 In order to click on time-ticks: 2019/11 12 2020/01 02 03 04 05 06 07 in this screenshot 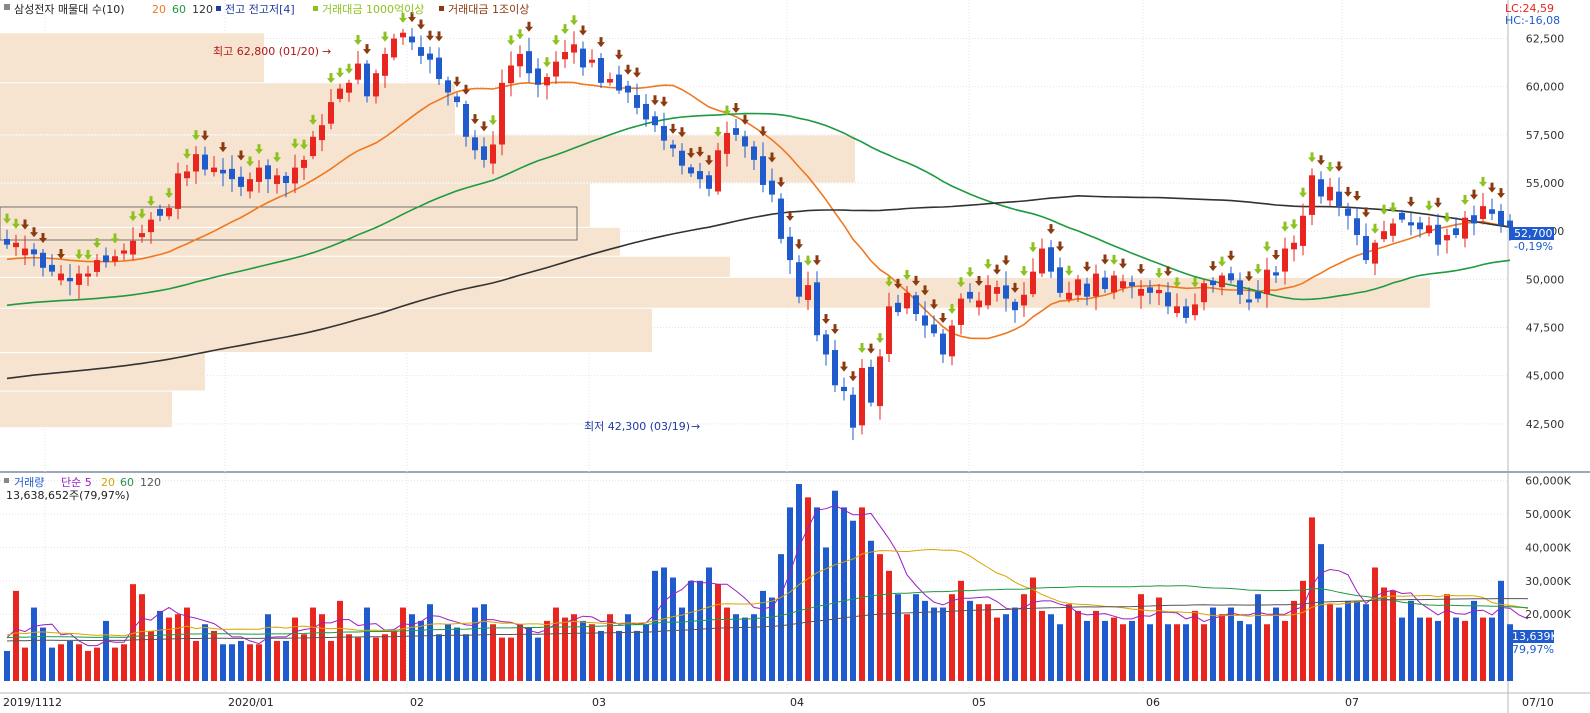, I will do `click(681, 702)`.